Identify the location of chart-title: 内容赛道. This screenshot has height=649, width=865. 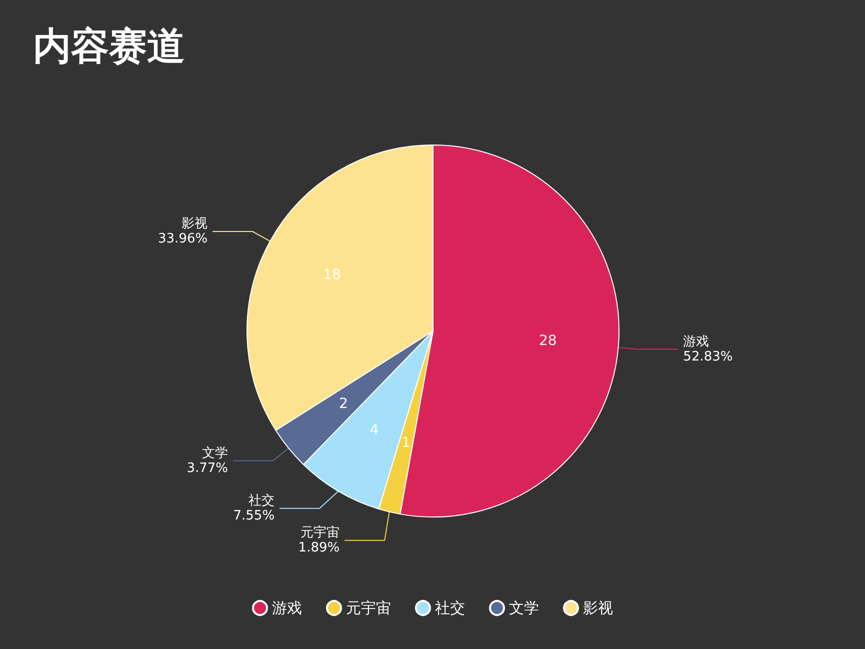
(109, 46).